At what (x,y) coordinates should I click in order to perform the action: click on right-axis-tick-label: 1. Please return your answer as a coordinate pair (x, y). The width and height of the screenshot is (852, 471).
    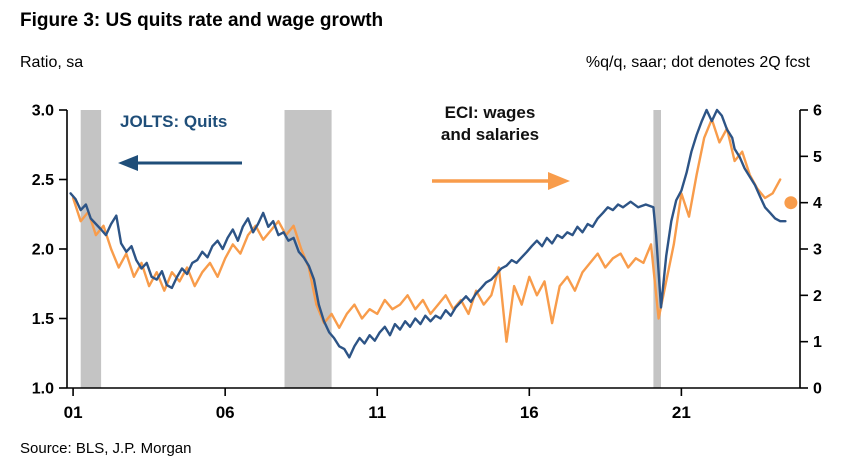
    Looking at the image, I should click on (817, 342).